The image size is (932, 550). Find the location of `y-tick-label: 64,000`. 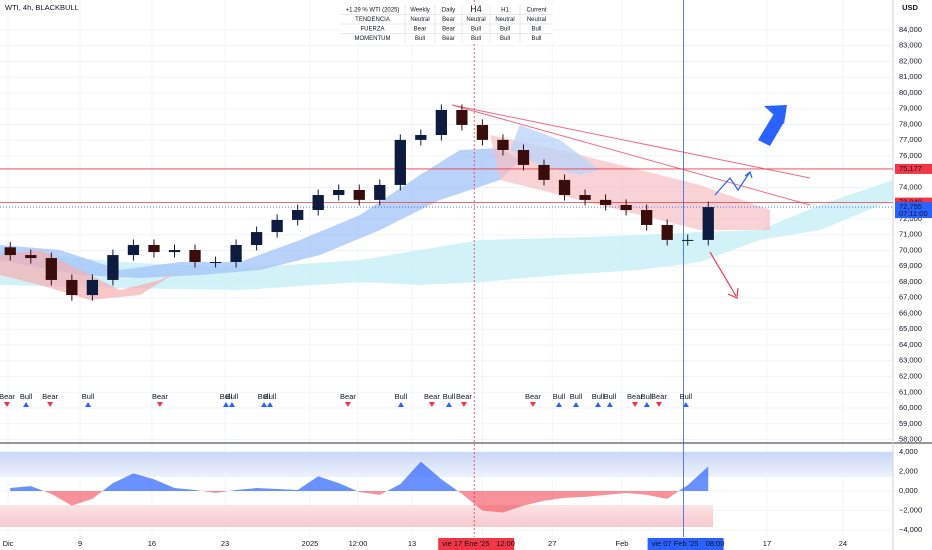

y-tick-label: 64,000 is located at coordinates (910, 344).